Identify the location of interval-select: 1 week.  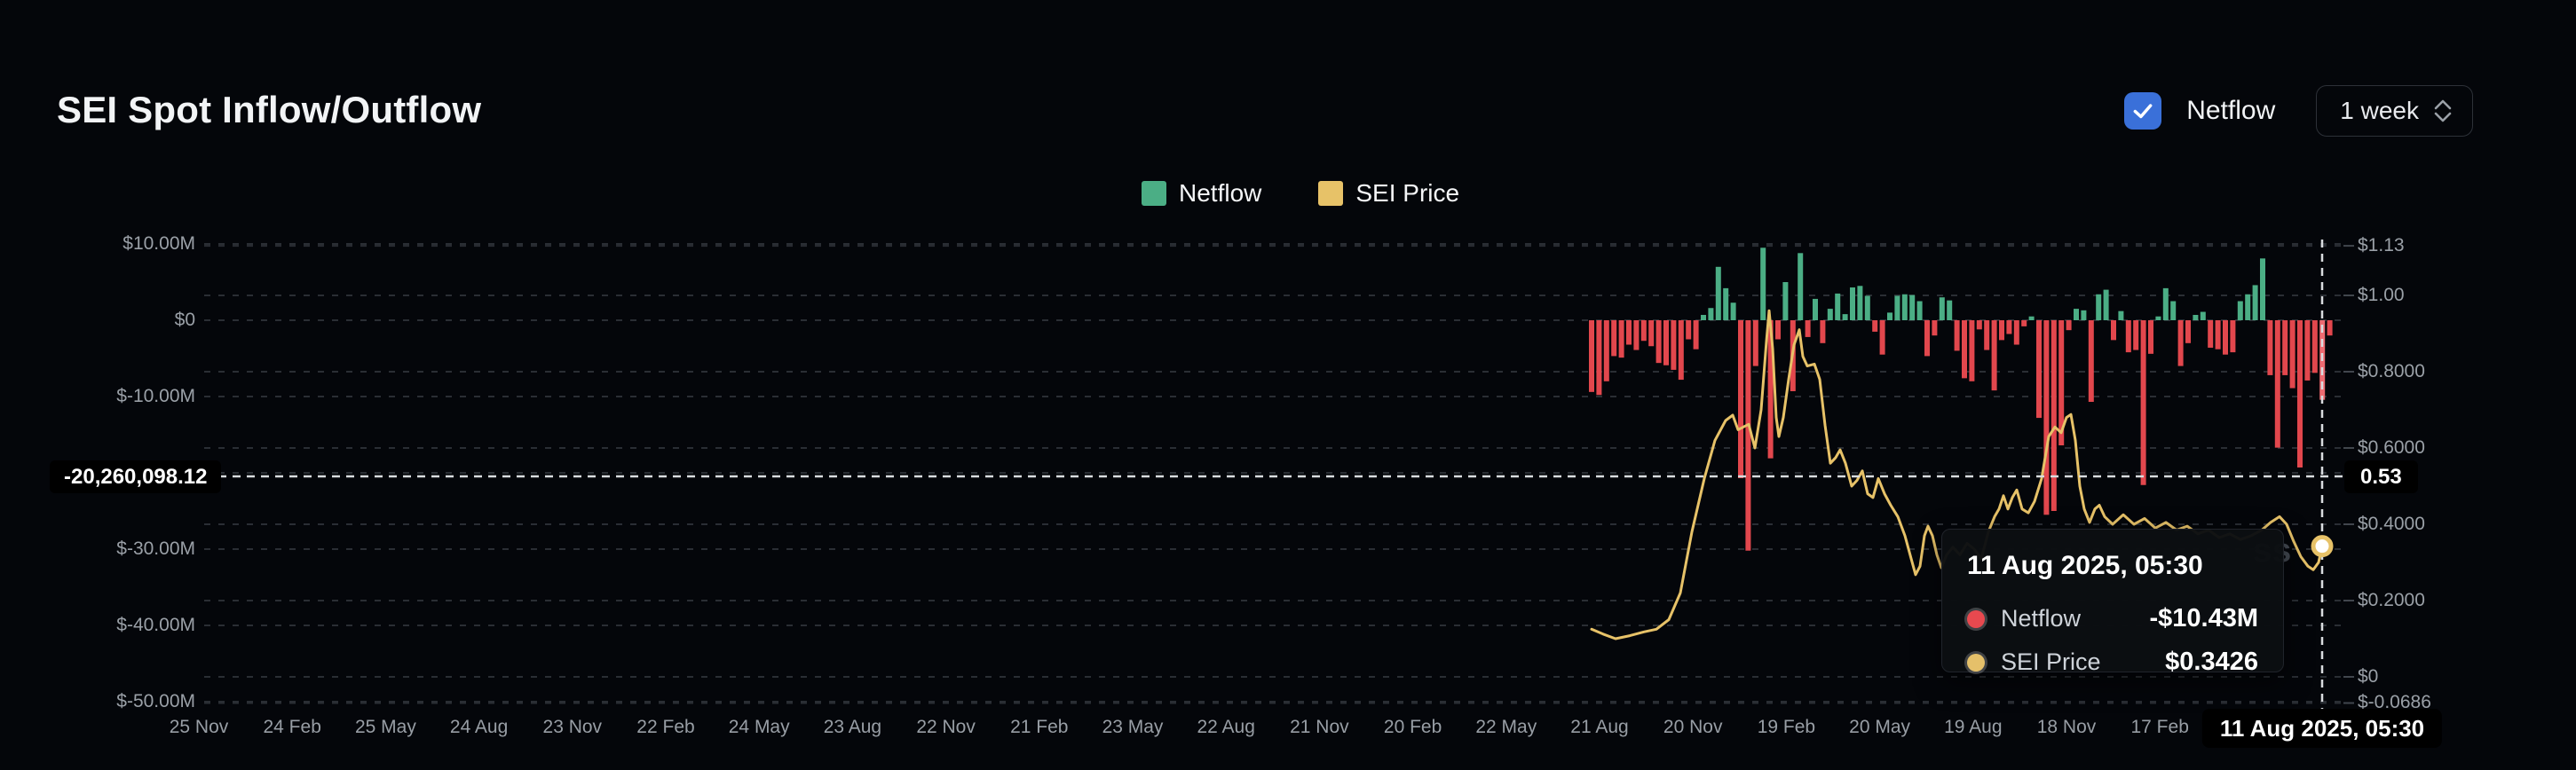
(2394, 111).